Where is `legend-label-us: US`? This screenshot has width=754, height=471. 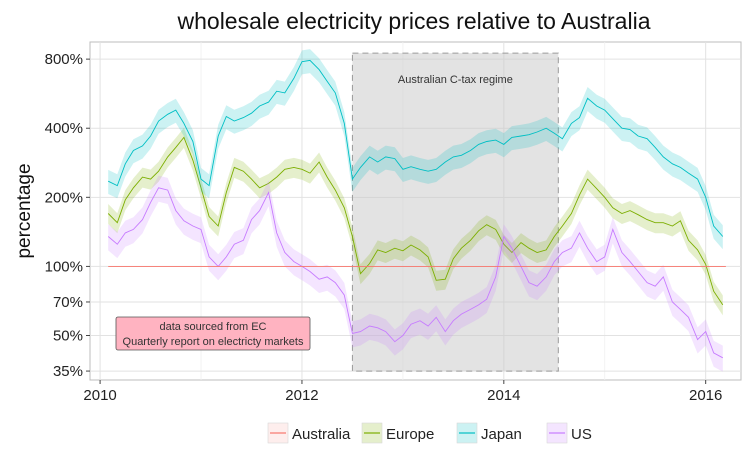 legend-label-us: US is located at coordinates (581, 434).